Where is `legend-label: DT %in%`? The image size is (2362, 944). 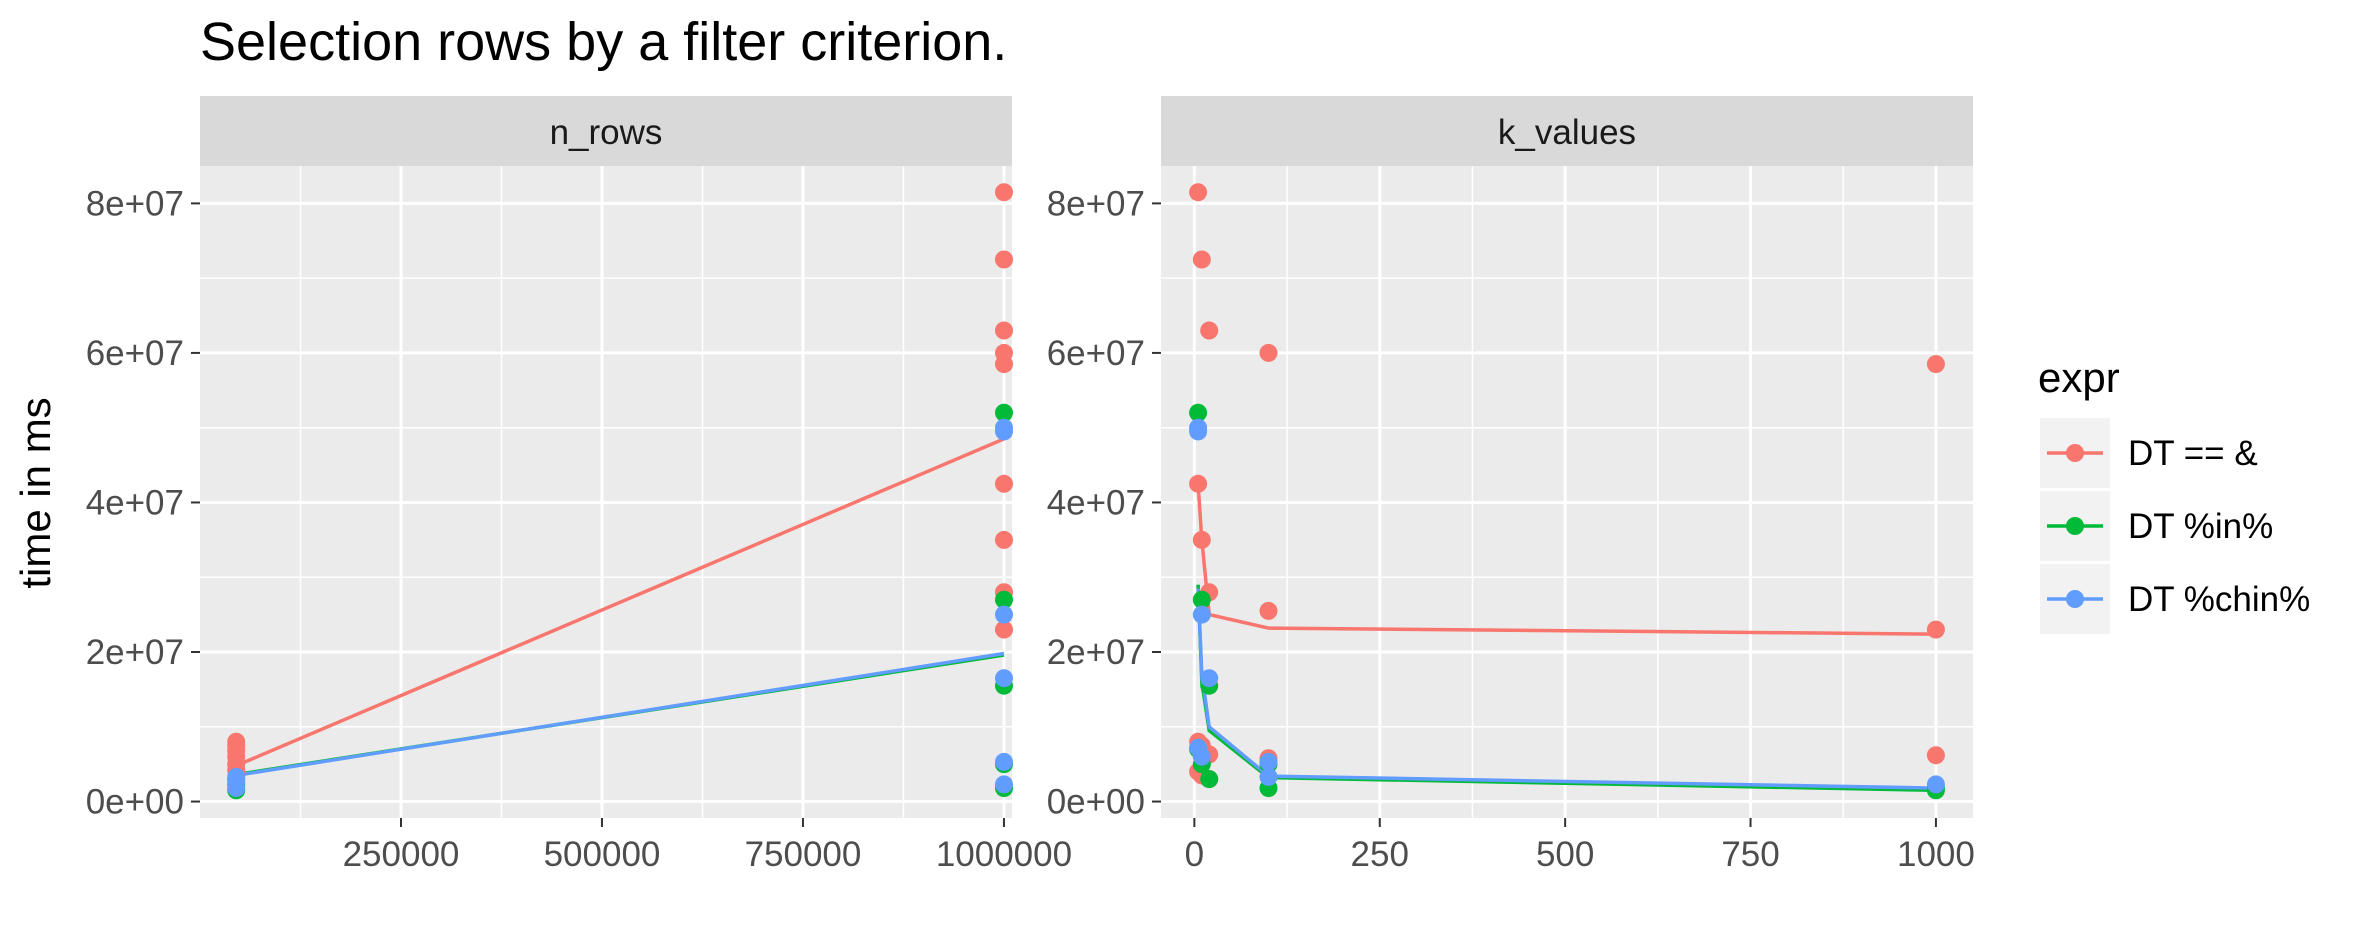
legend-label: DT %in% is located at coordinates (2200, 526).